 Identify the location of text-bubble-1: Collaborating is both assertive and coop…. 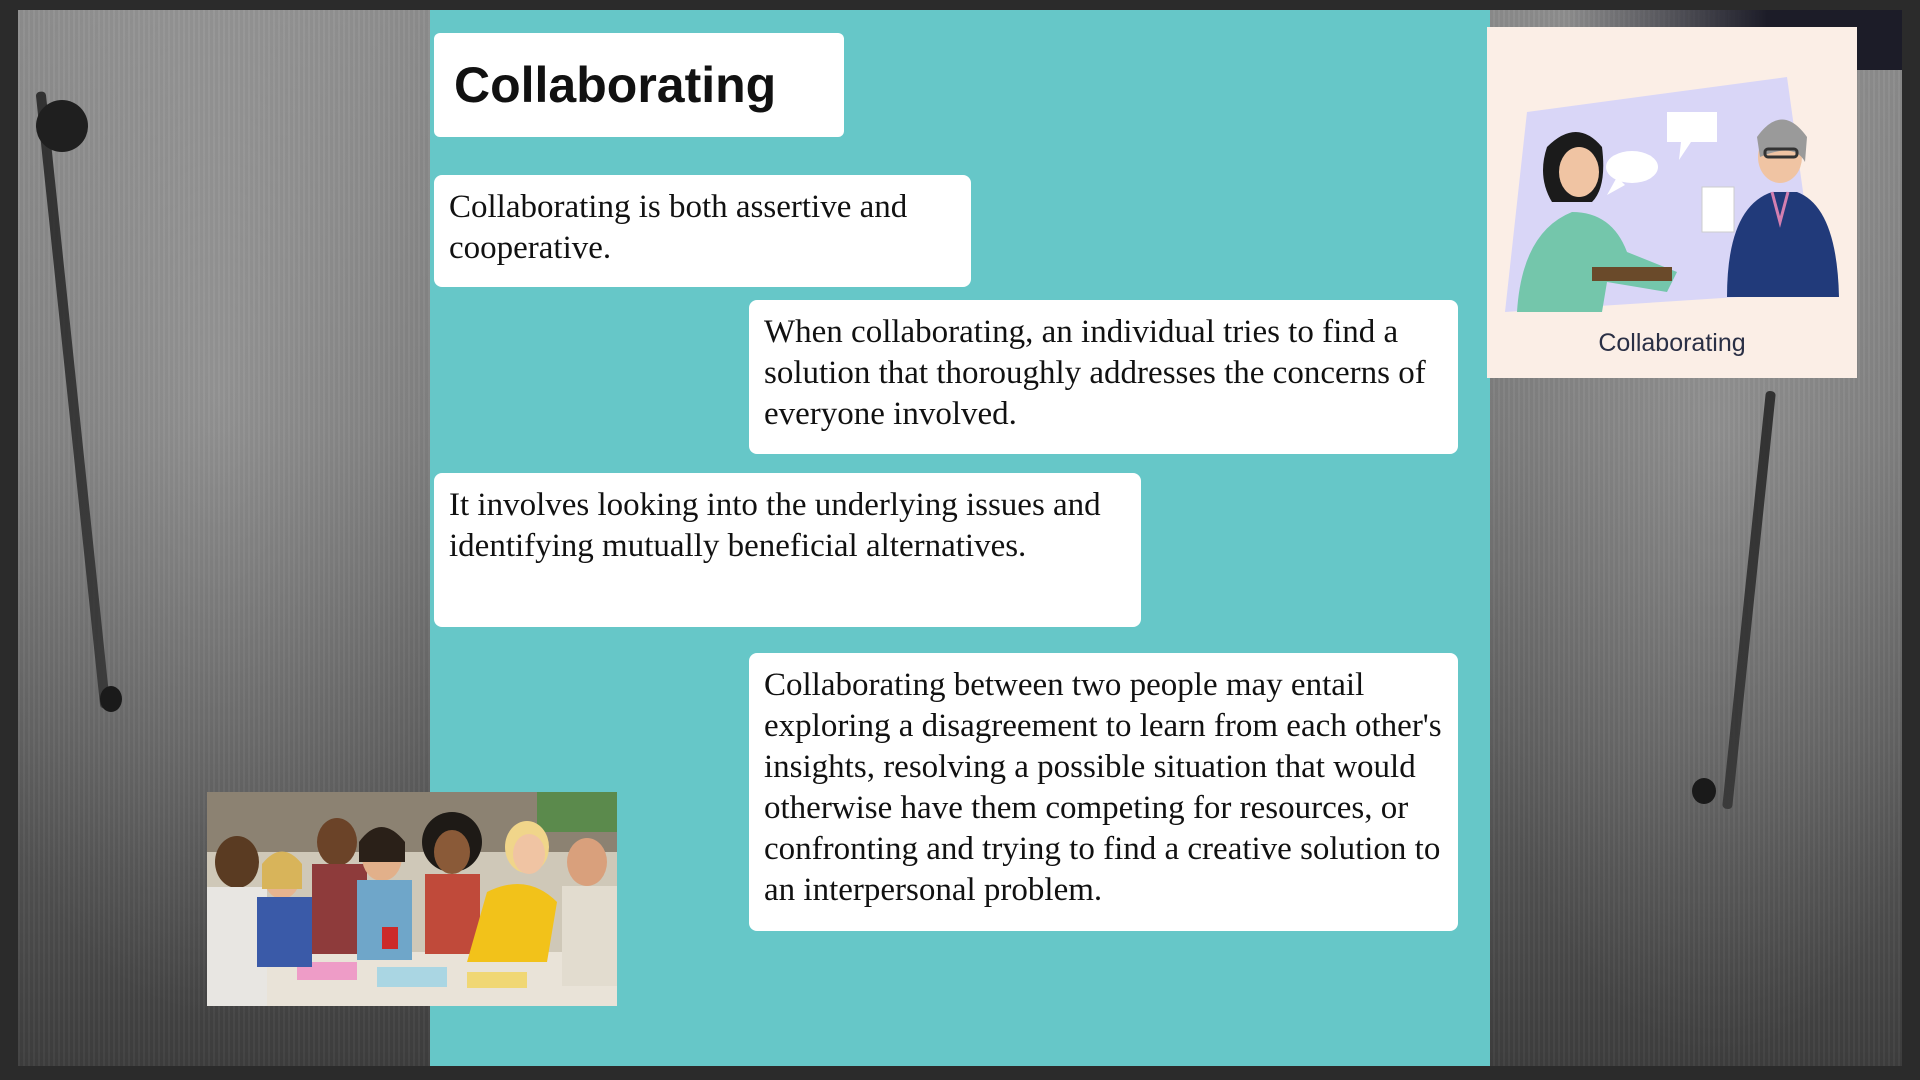
(702, 231).